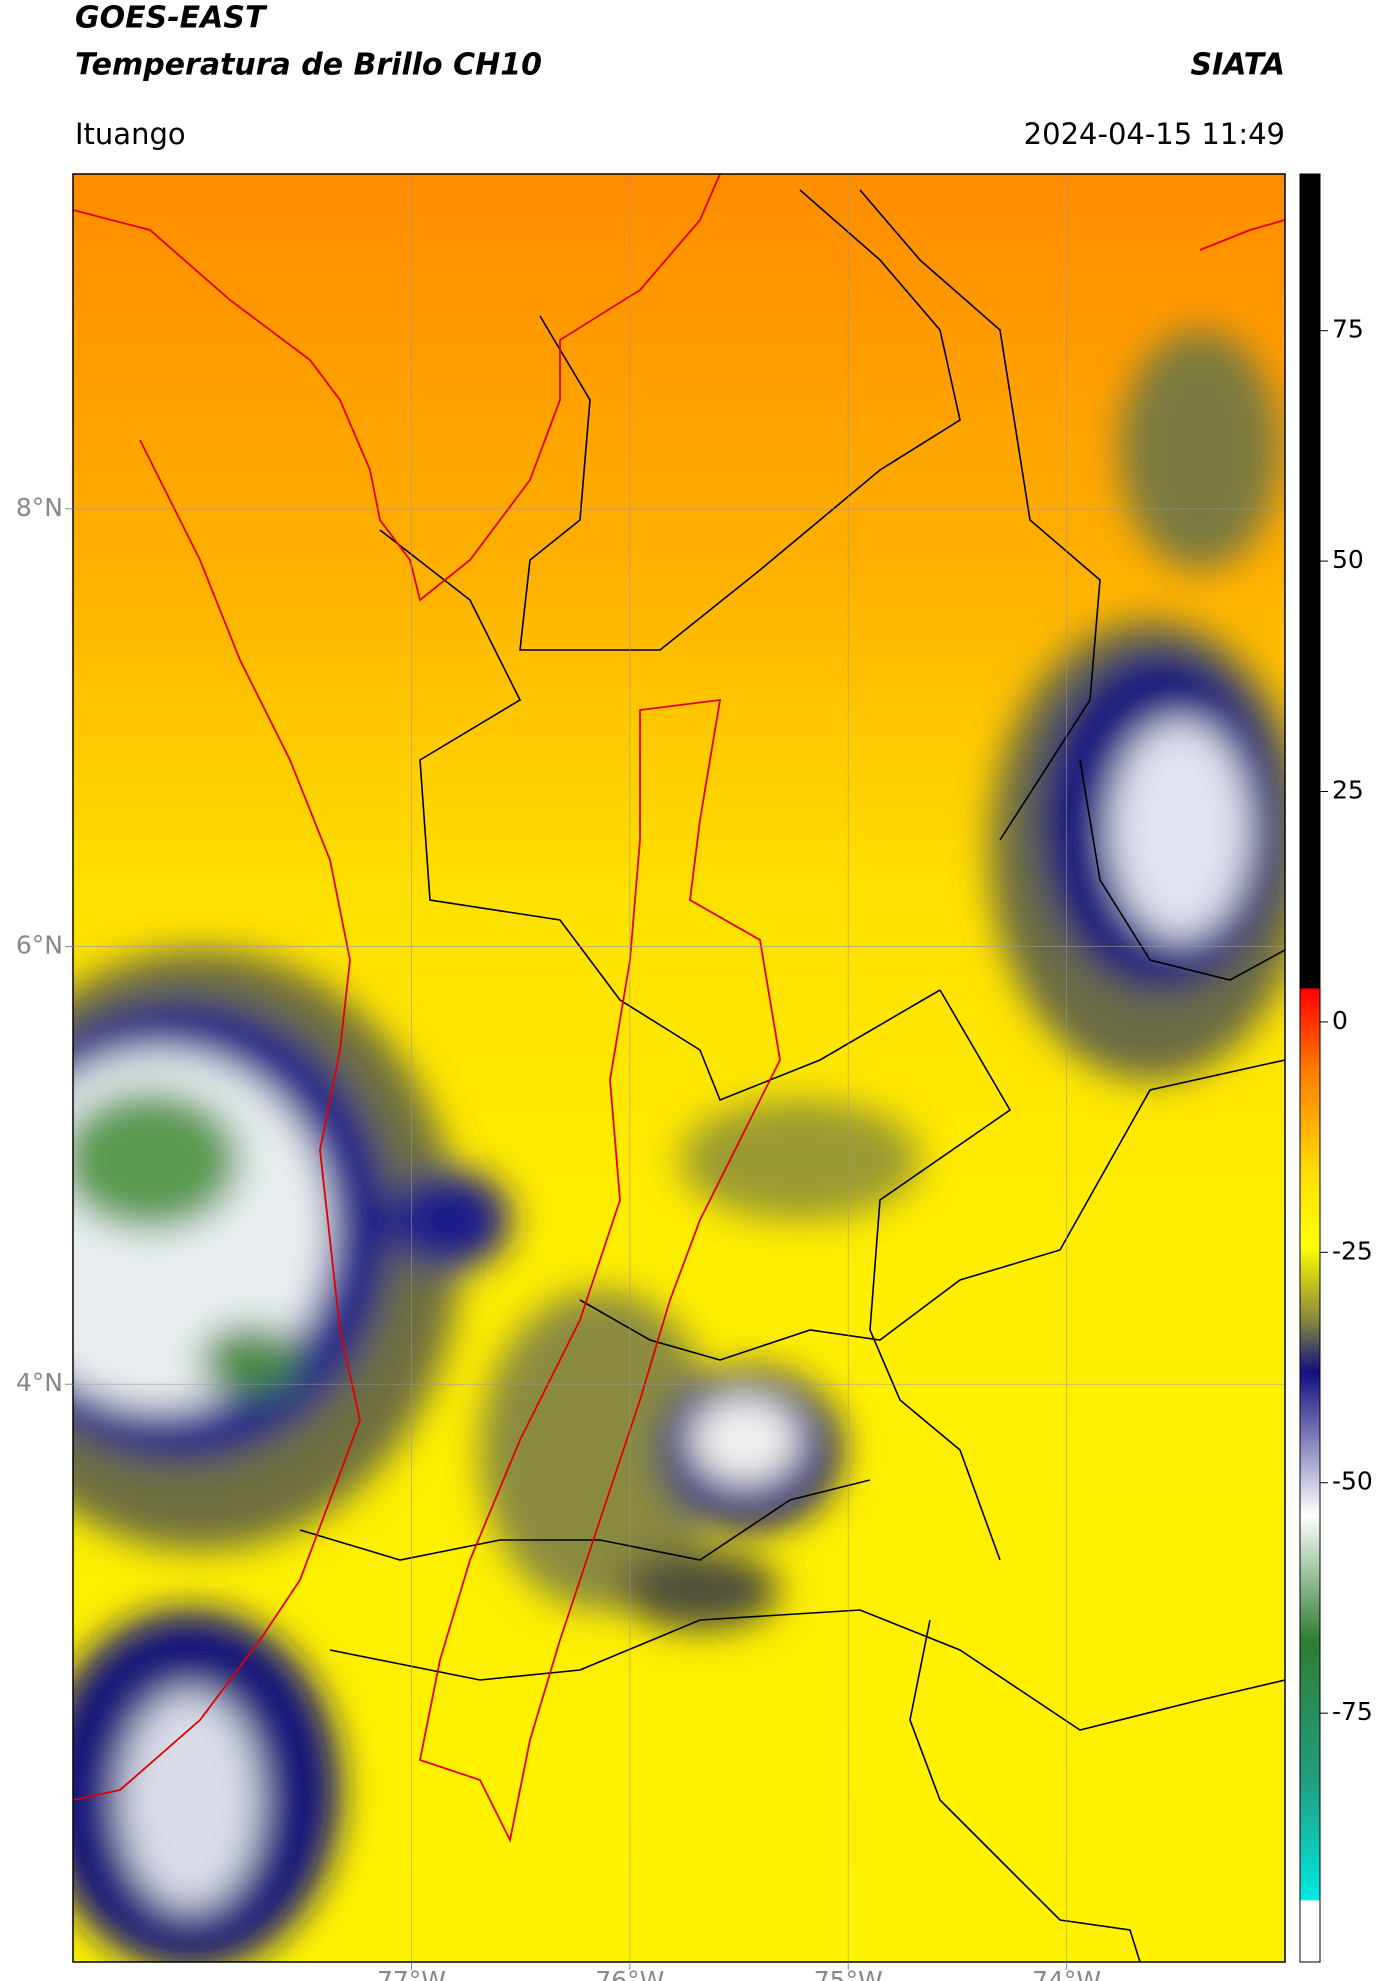 The height and width of the screenshot is (1981, 1384). What do you see at coordinates (308, 65) in the screenshot?
I see `subtitle: Temperatura de Brillo CH10` at bounding box center [308, 65].